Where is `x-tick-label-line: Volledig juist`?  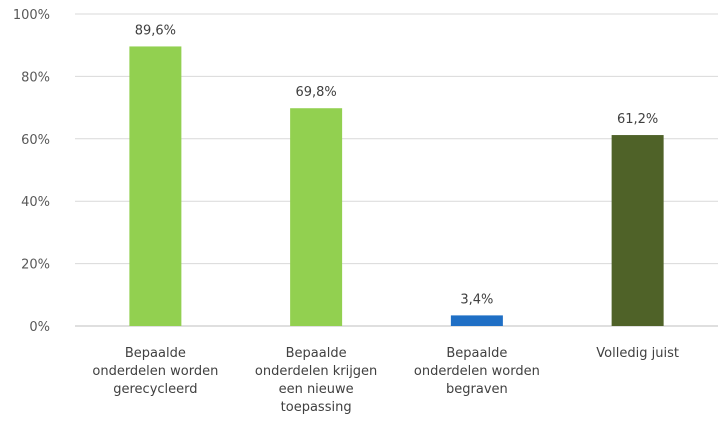
x-tick-label-line: Volledig juist is located at coordinates (637, 353).